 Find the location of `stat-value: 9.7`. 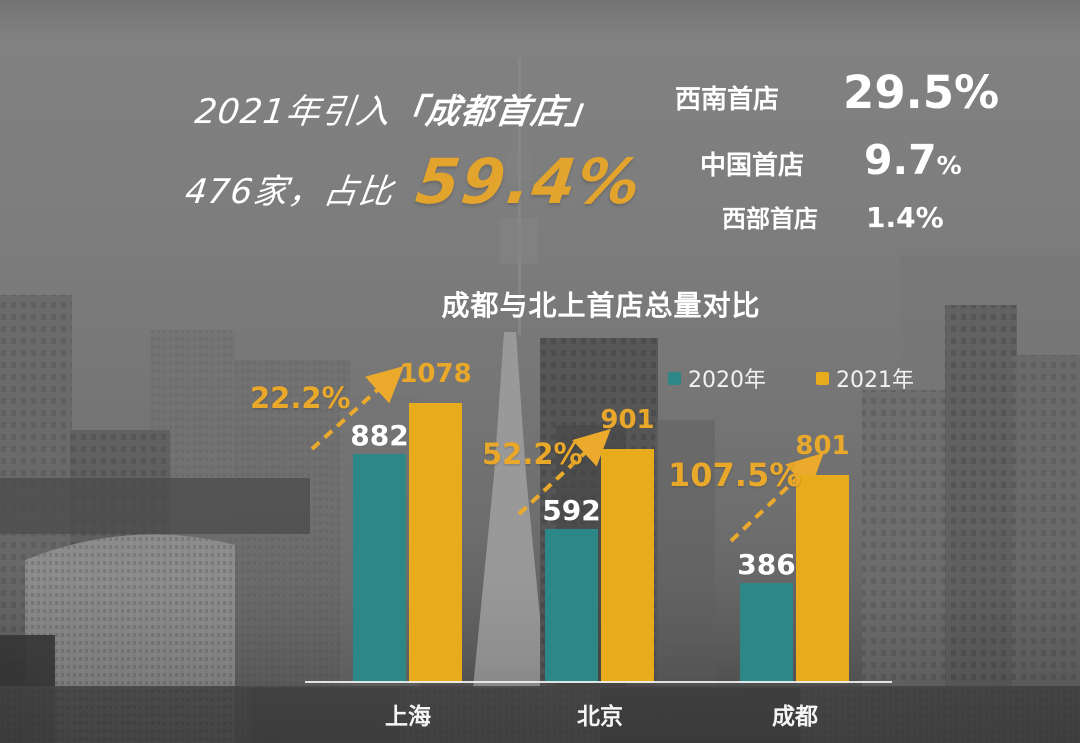

stat-value: 9.7 is located at coordinates (900, 160).